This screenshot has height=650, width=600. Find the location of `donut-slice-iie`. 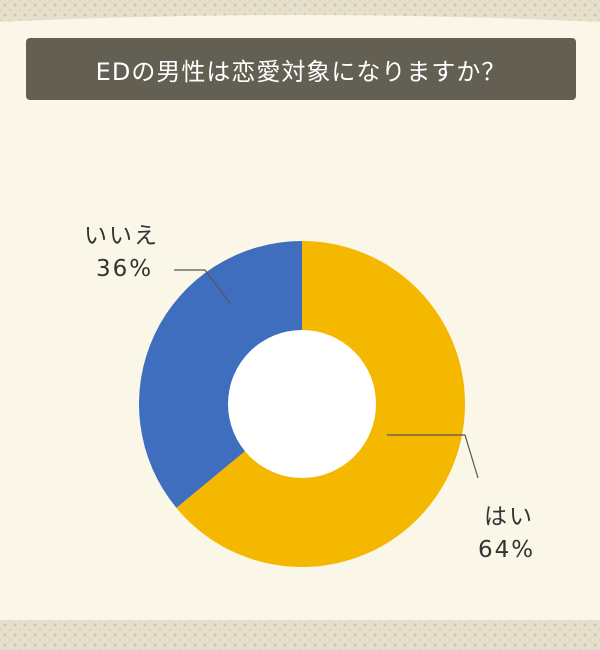

donut-slice-iie is located at coordinates (220, 374).